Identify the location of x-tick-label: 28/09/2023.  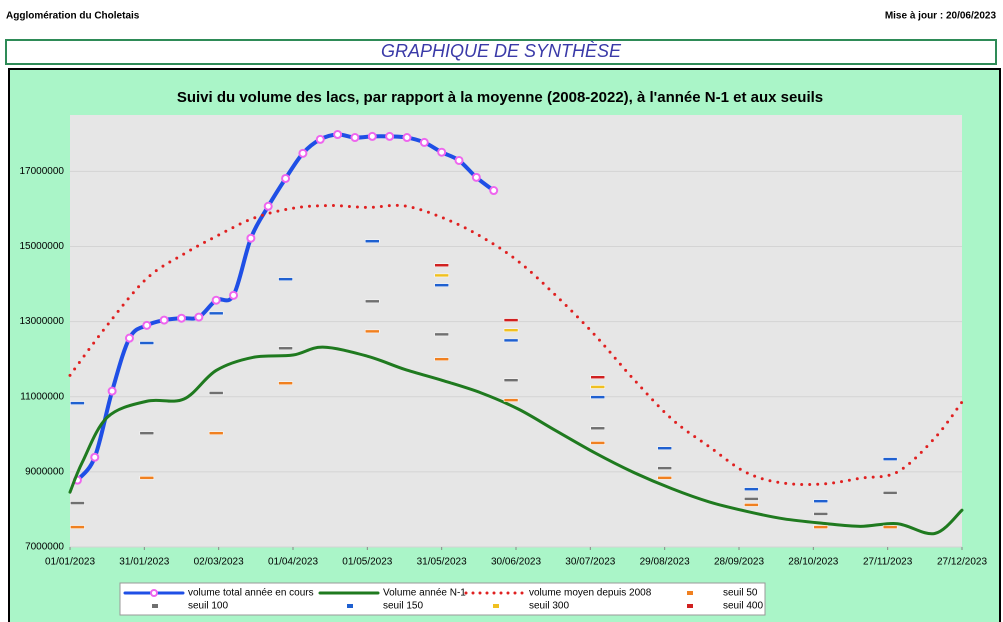
(739, 562).